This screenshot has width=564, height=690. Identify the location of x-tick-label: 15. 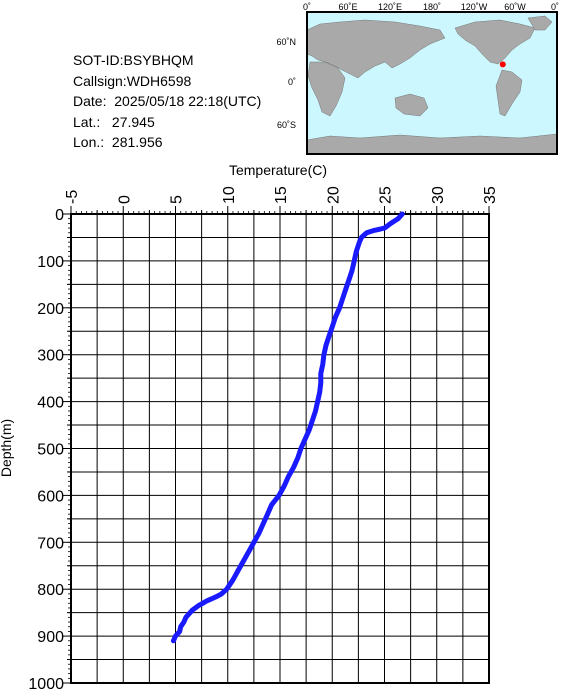
(281, 195).